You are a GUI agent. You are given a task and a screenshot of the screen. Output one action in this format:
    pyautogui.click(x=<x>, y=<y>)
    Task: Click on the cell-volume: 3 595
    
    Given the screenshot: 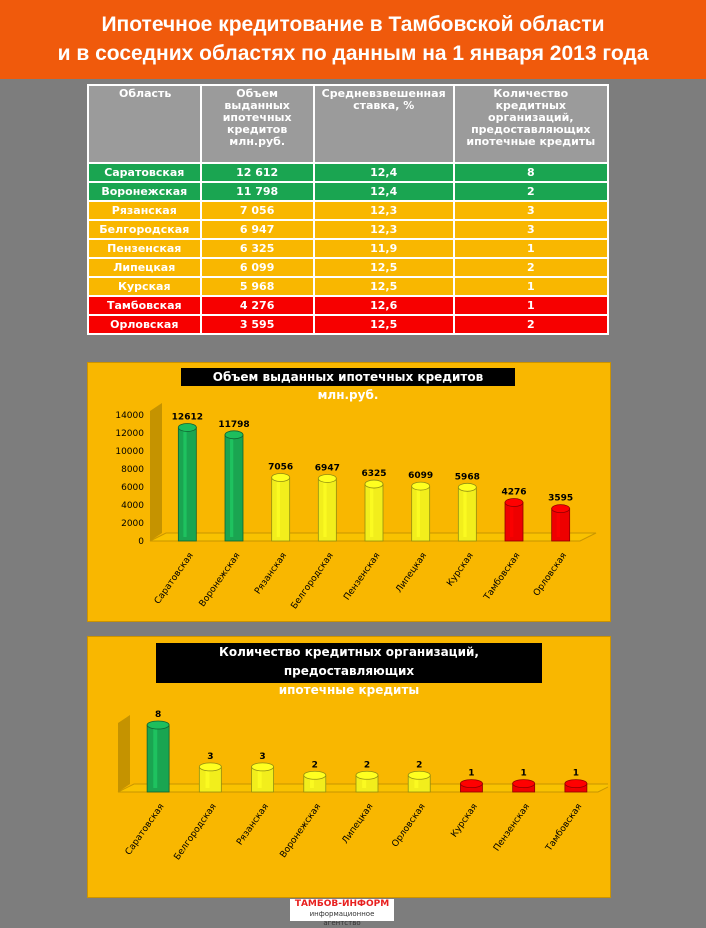 What is the action you would take?
    pyautogui.click(x=257, y=324)
    